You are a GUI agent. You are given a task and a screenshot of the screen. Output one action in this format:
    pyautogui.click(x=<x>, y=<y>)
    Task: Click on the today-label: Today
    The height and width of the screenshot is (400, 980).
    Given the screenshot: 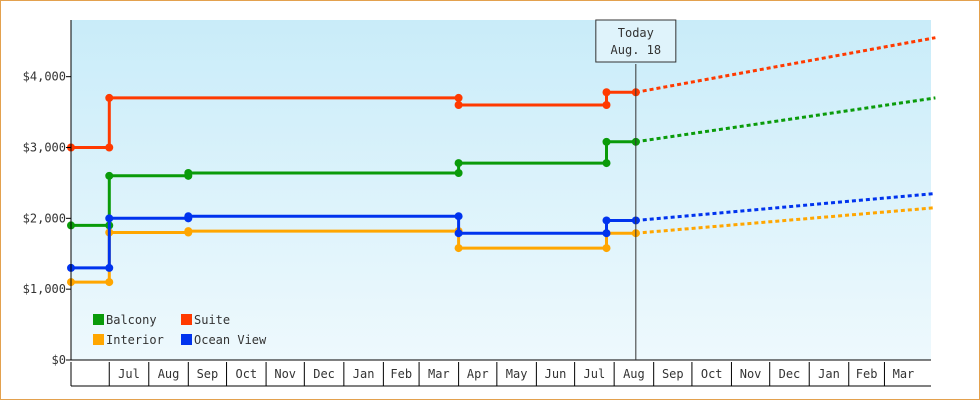 What is the action you would take?
    pyautogui.click(x=636, y=33)
    